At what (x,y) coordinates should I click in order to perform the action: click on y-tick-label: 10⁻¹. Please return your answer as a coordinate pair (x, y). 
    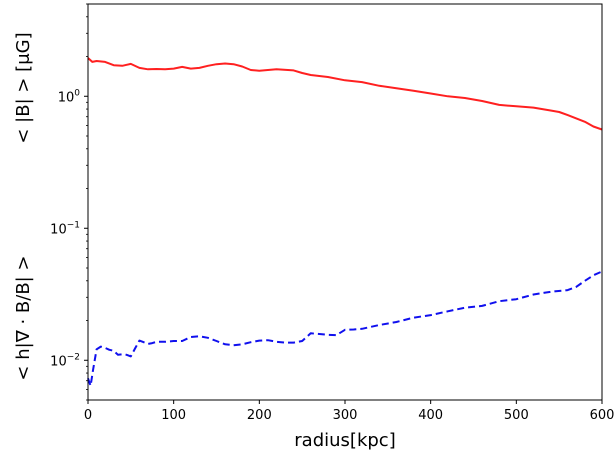
    Looking at the image, I should click on (65, 228).